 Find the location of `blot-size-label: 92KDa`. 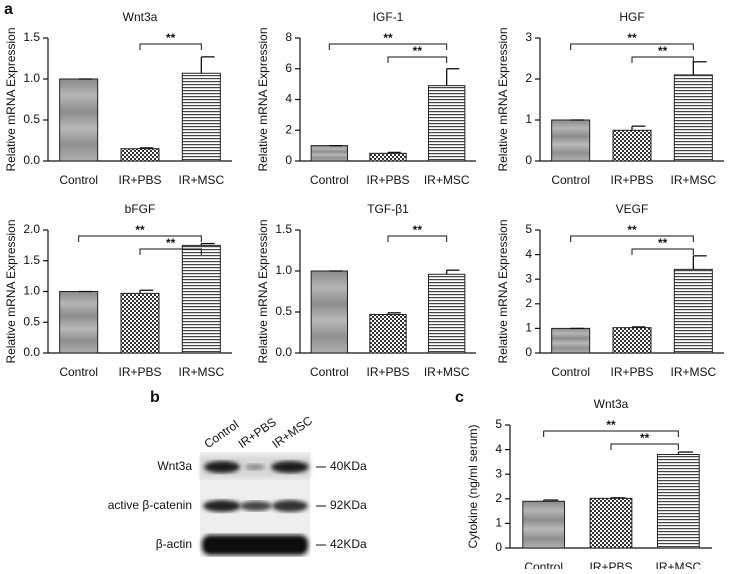

blot-size-label: 92KDa is located at coordinates (348, 505).